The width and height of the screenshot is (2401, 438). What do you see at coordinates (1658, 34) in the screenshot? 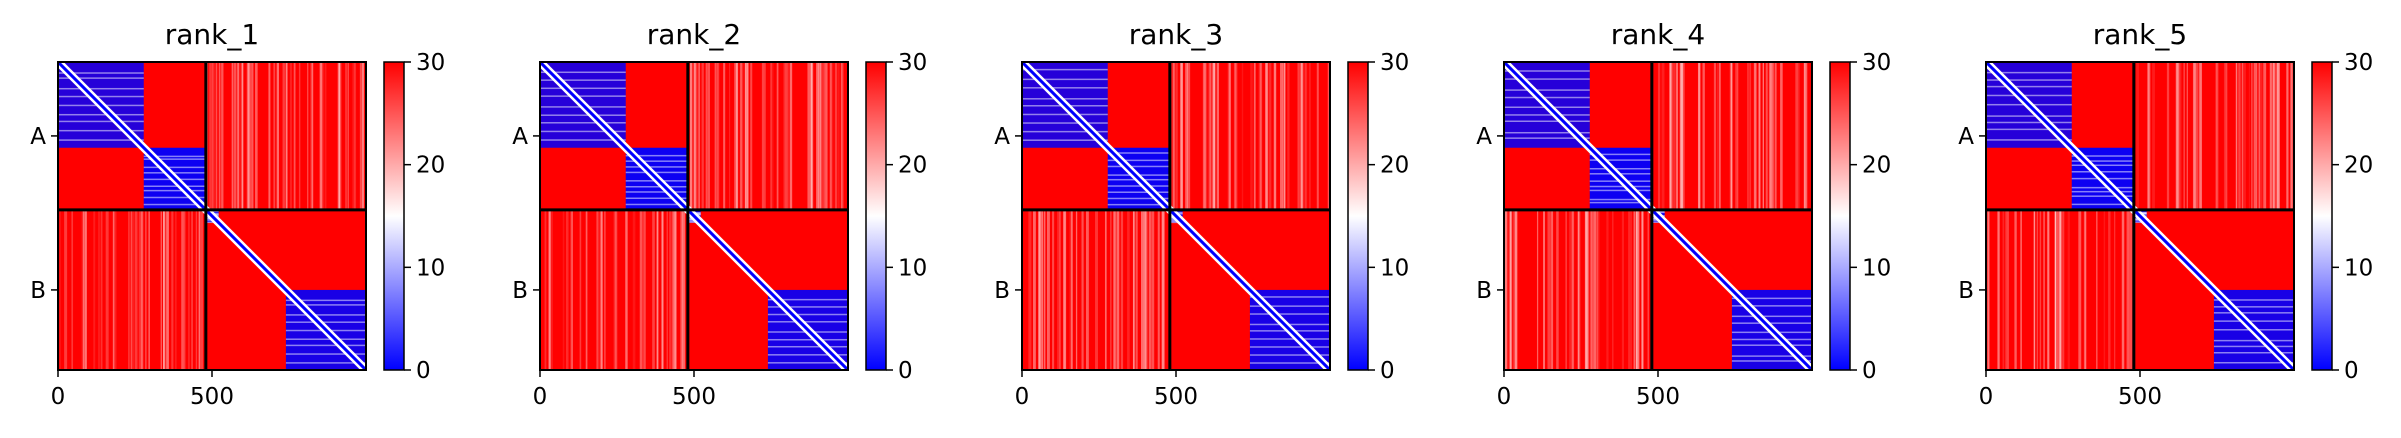
I see `panel-title: rank_4` at bounding box center [1658, 34].